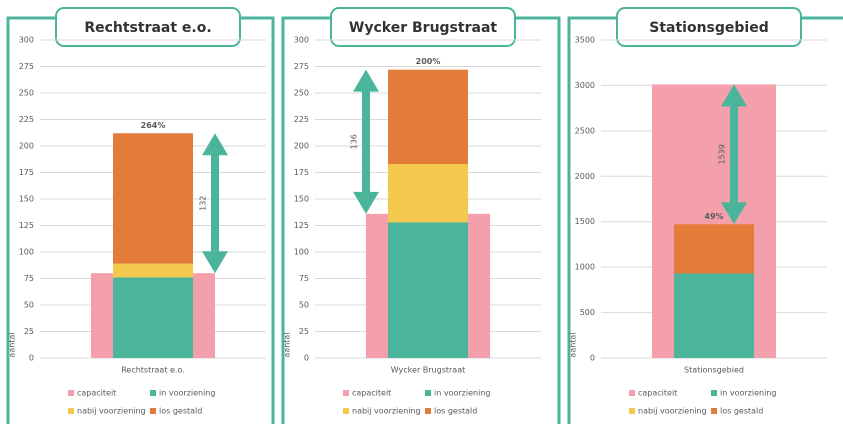 This screenshot has height=424, width=843. I want to click on y-tick-label: 2500, so click(585, 130).